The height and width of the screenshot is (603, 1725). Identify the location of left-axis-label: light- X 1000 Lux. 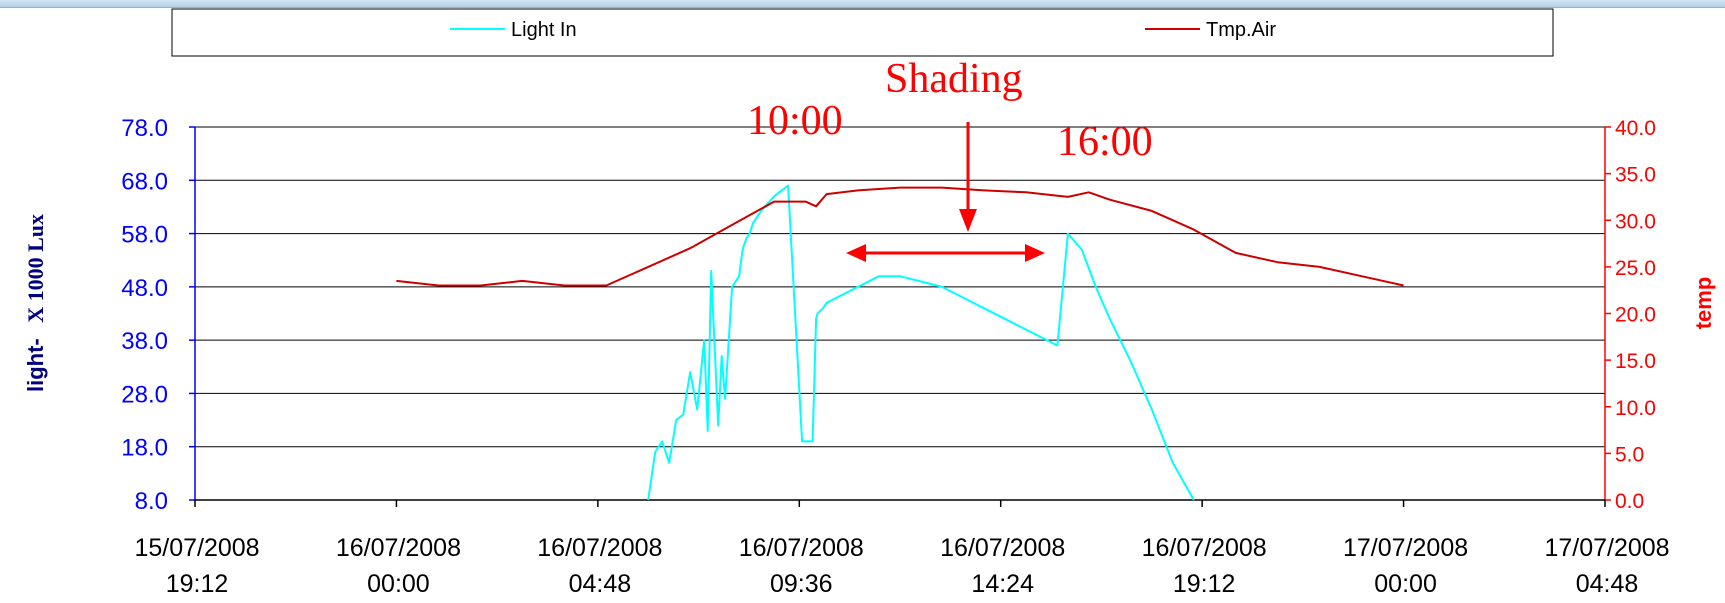
(35, 303).